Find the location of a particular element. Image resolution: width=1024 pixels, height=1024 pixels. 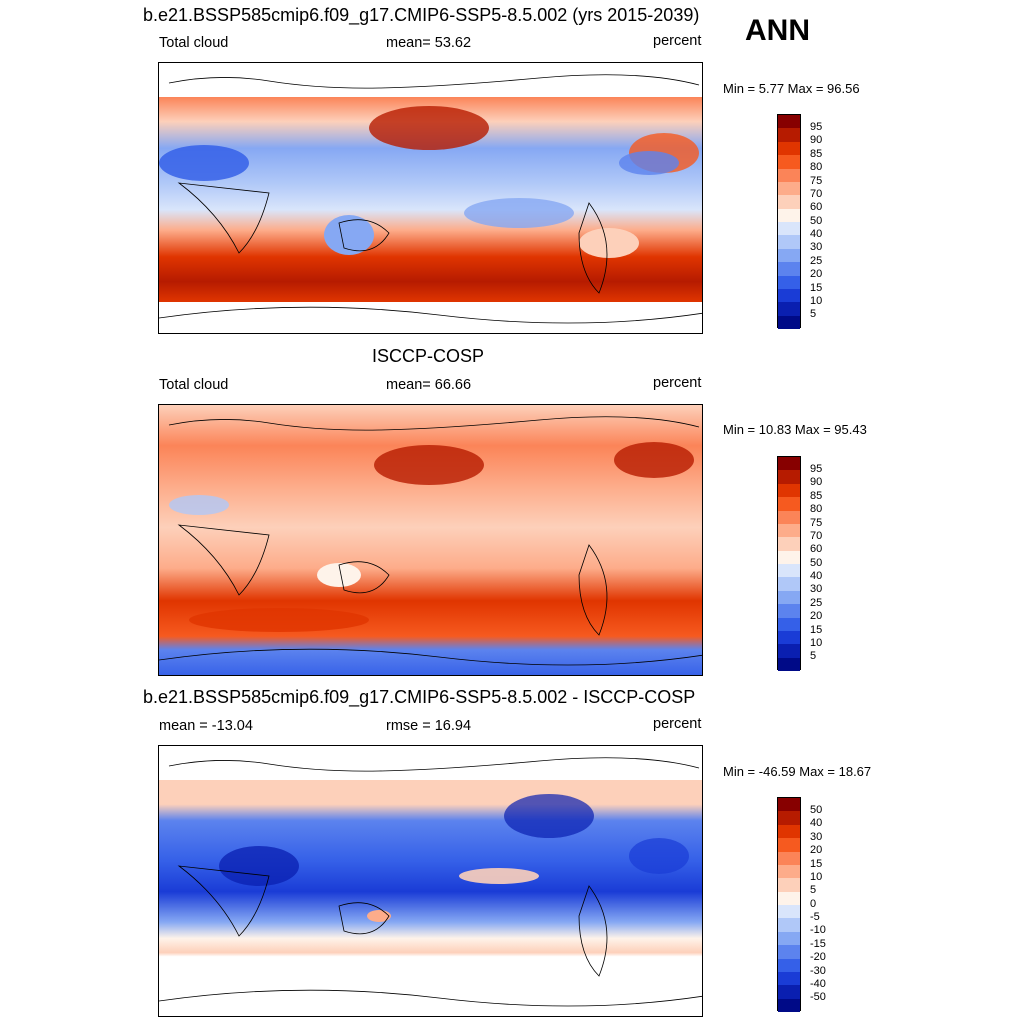

panel1-colorbar-tick: 90 is located at coordinates (816, 140).